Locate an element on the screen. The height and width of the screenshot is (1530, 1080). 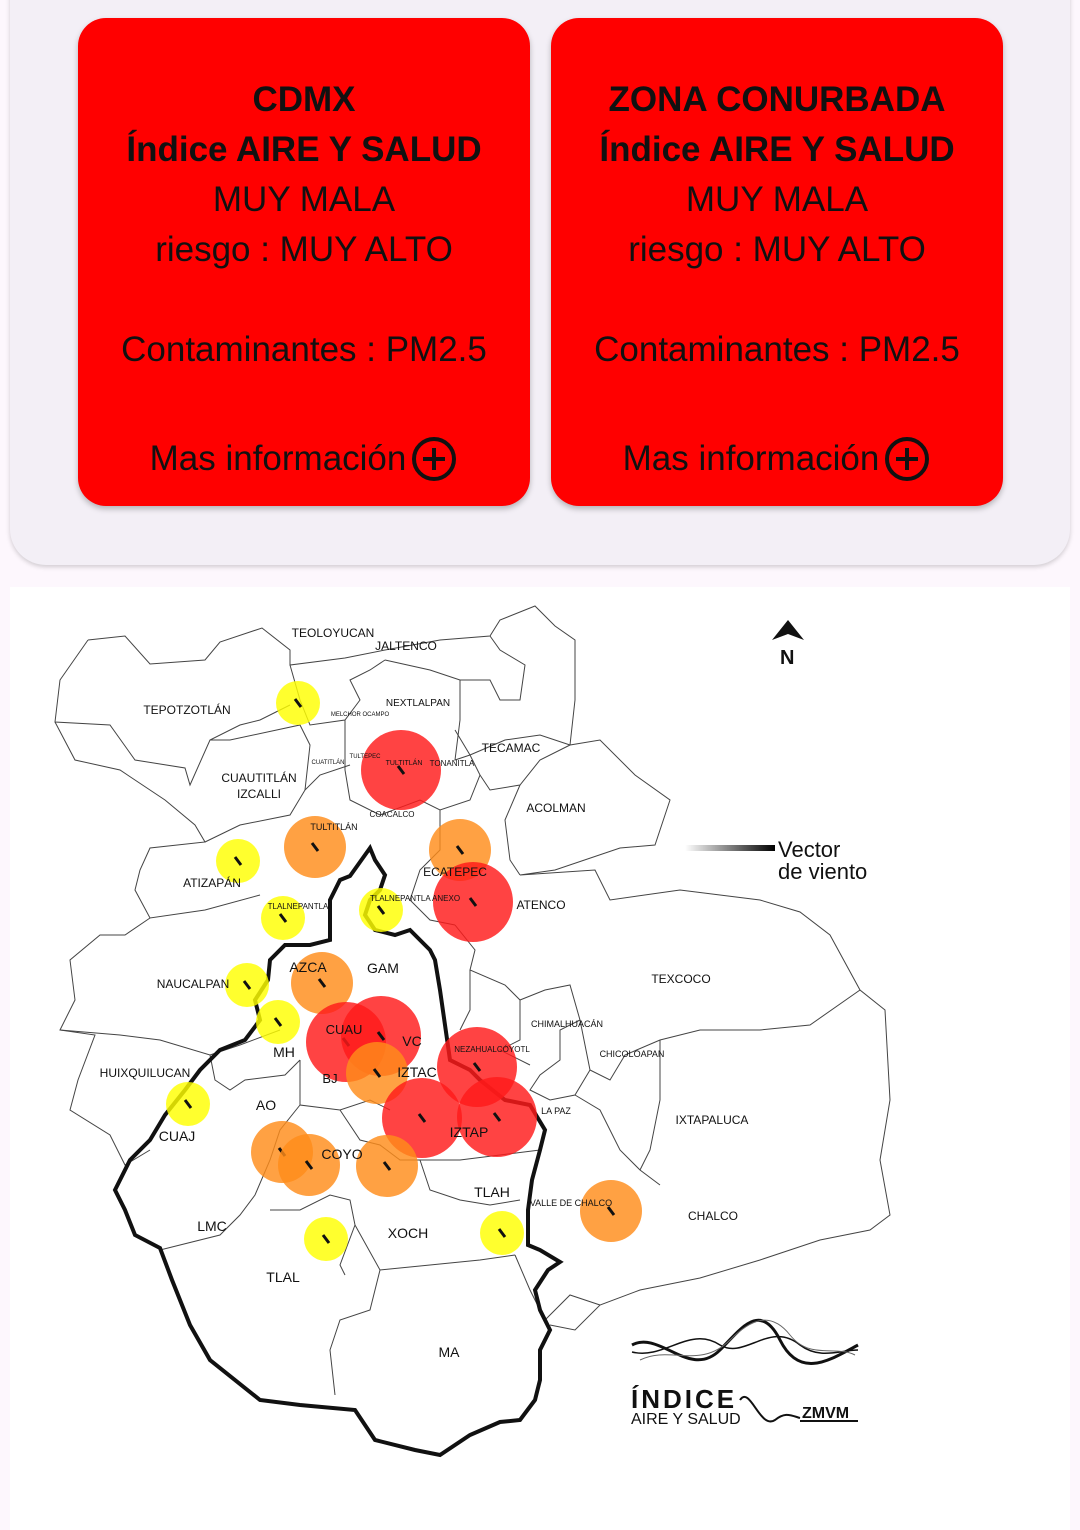
map-label-azca: AZCA is located at coordinates (308, 967).